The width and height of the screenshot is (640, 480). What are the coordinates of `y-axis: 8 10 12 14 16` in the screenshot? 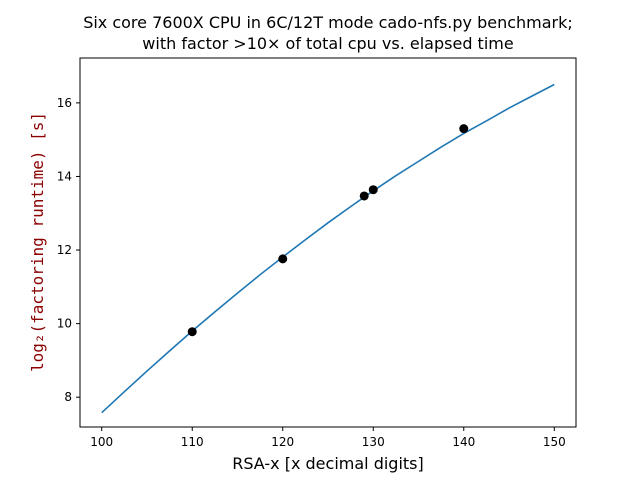 It's located at (68, 250).